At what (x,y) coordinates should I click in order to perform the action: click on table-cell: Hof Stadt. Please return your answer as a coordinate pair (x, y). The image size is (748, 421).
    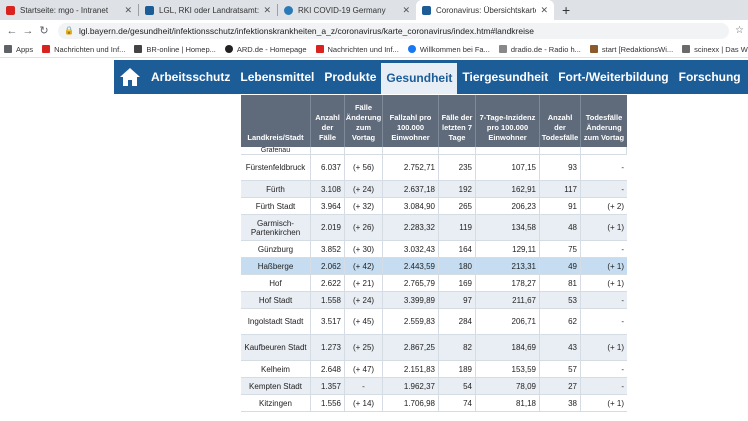
    Looking at the image, I should click on (276, 300).